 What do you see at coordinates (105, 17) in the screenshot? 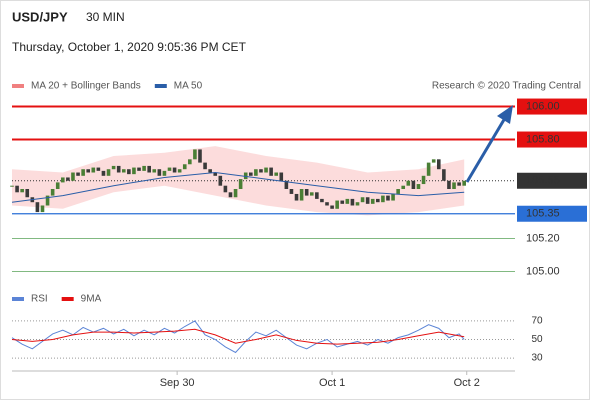
I see `interval: 30 MIN` at bounding box center [105, 17].